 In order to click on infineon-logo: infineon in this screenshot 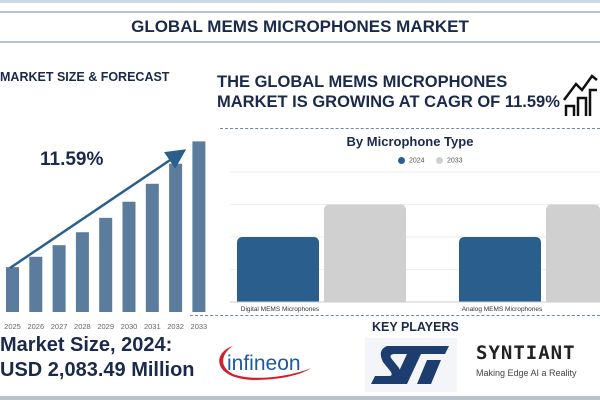, I will do `click(263, 363)`.